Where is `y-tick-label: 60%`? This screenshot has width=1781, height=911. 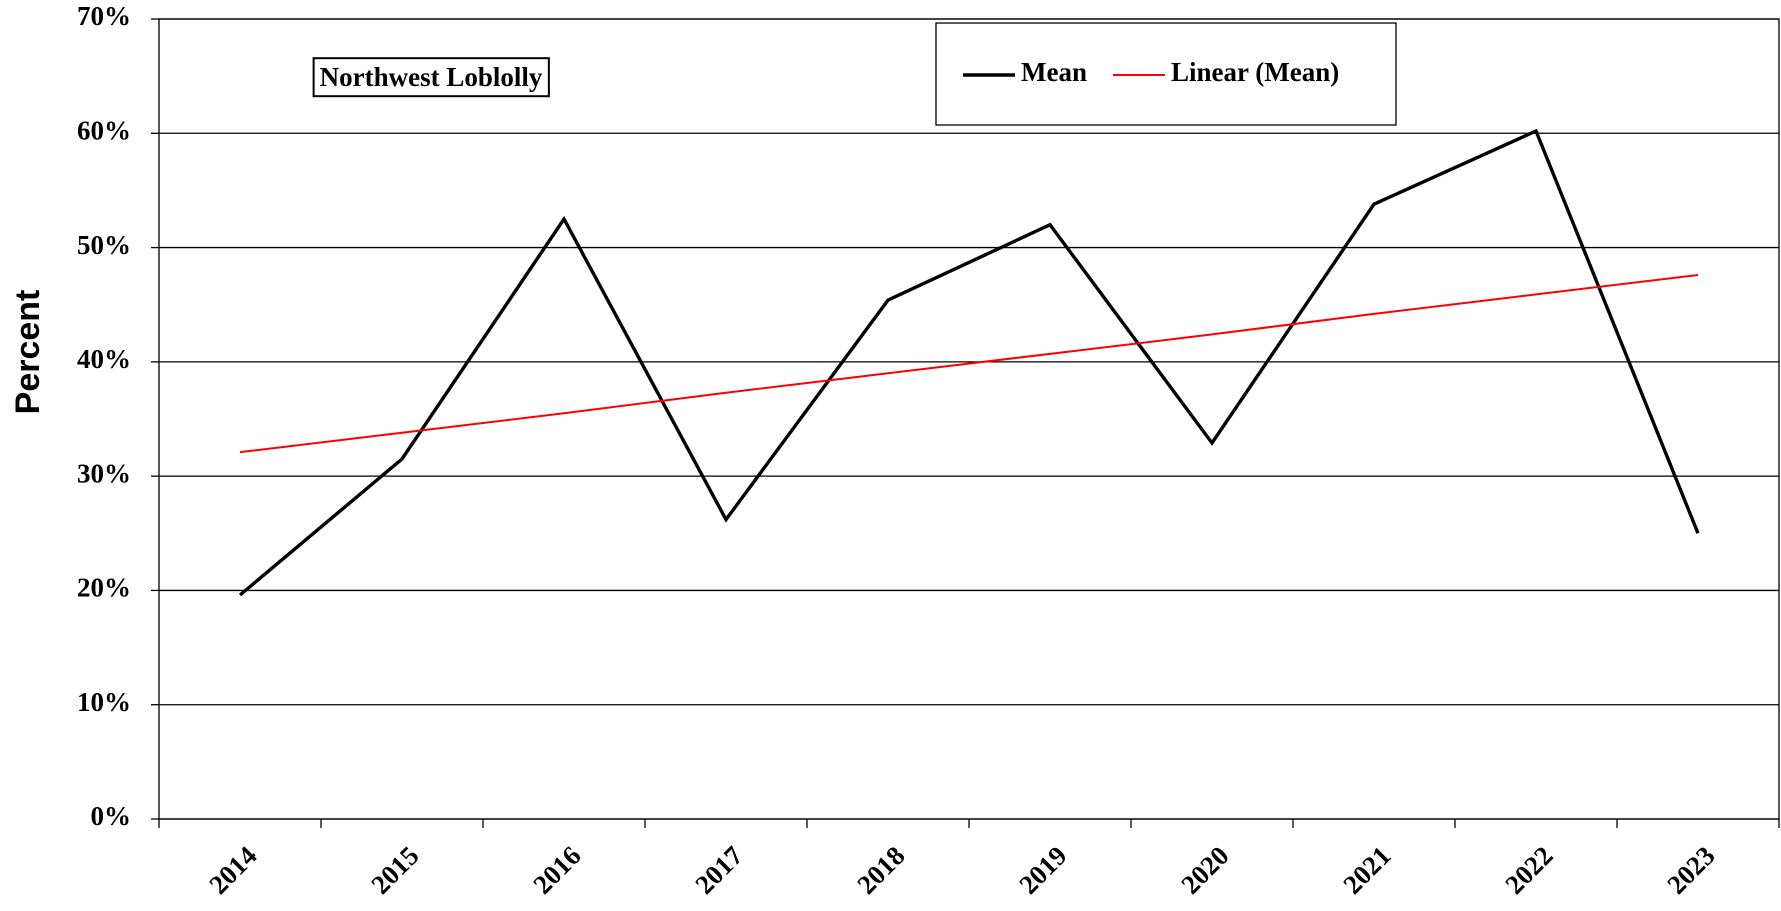 y-tick-label: 60% is located at coordinates (104, 130).